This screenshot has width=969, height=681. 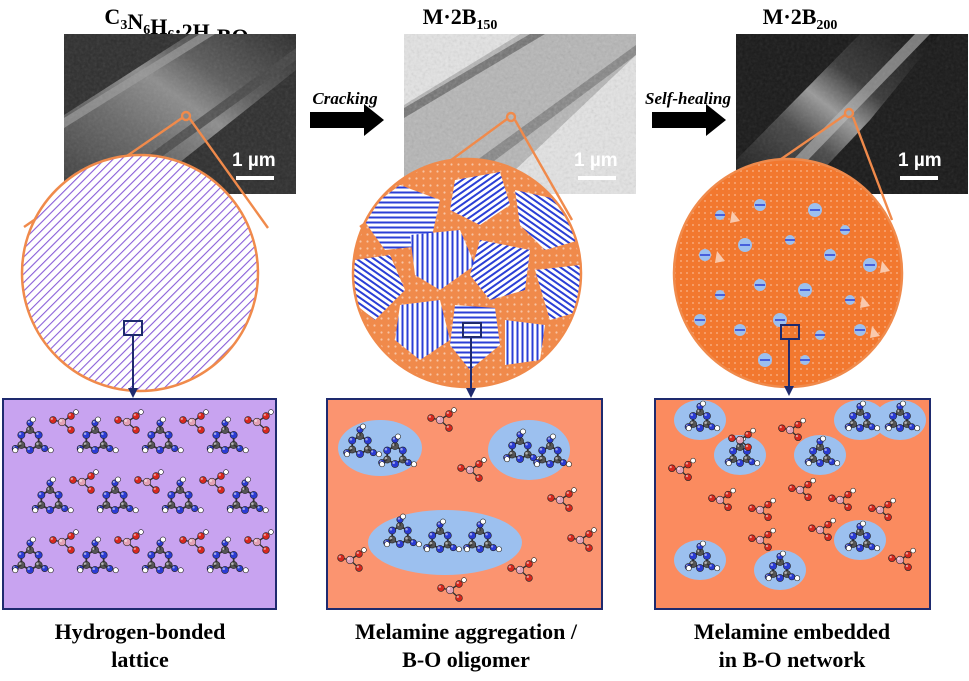 I want to click on caption-3-line2: in B-O network, so click(x=792, y=659).